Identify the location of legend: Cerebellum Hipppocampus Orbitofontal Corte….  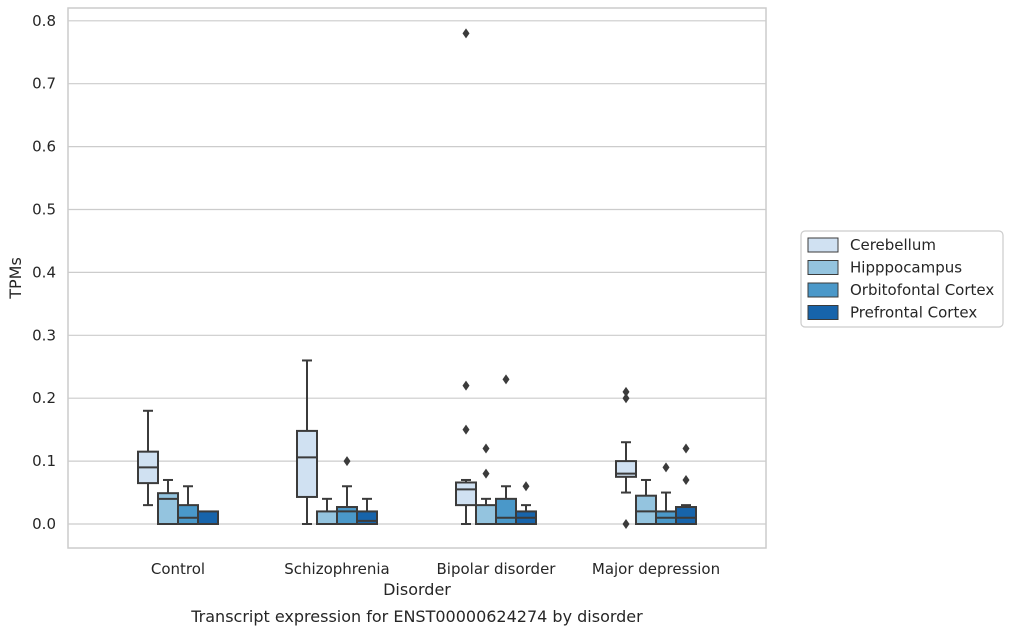
(902, 279).